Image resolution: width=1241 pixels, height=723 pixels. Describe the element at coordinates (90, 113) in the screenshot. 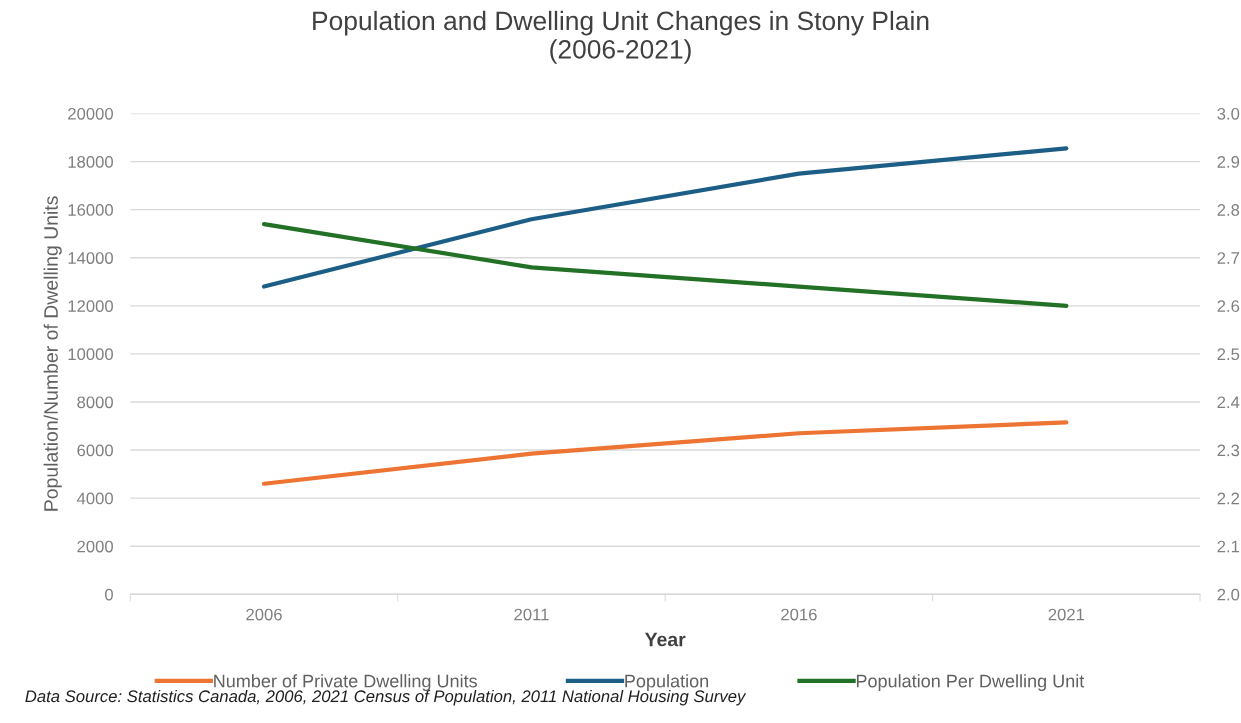

I see `y-tick-label: 20000` at that location.